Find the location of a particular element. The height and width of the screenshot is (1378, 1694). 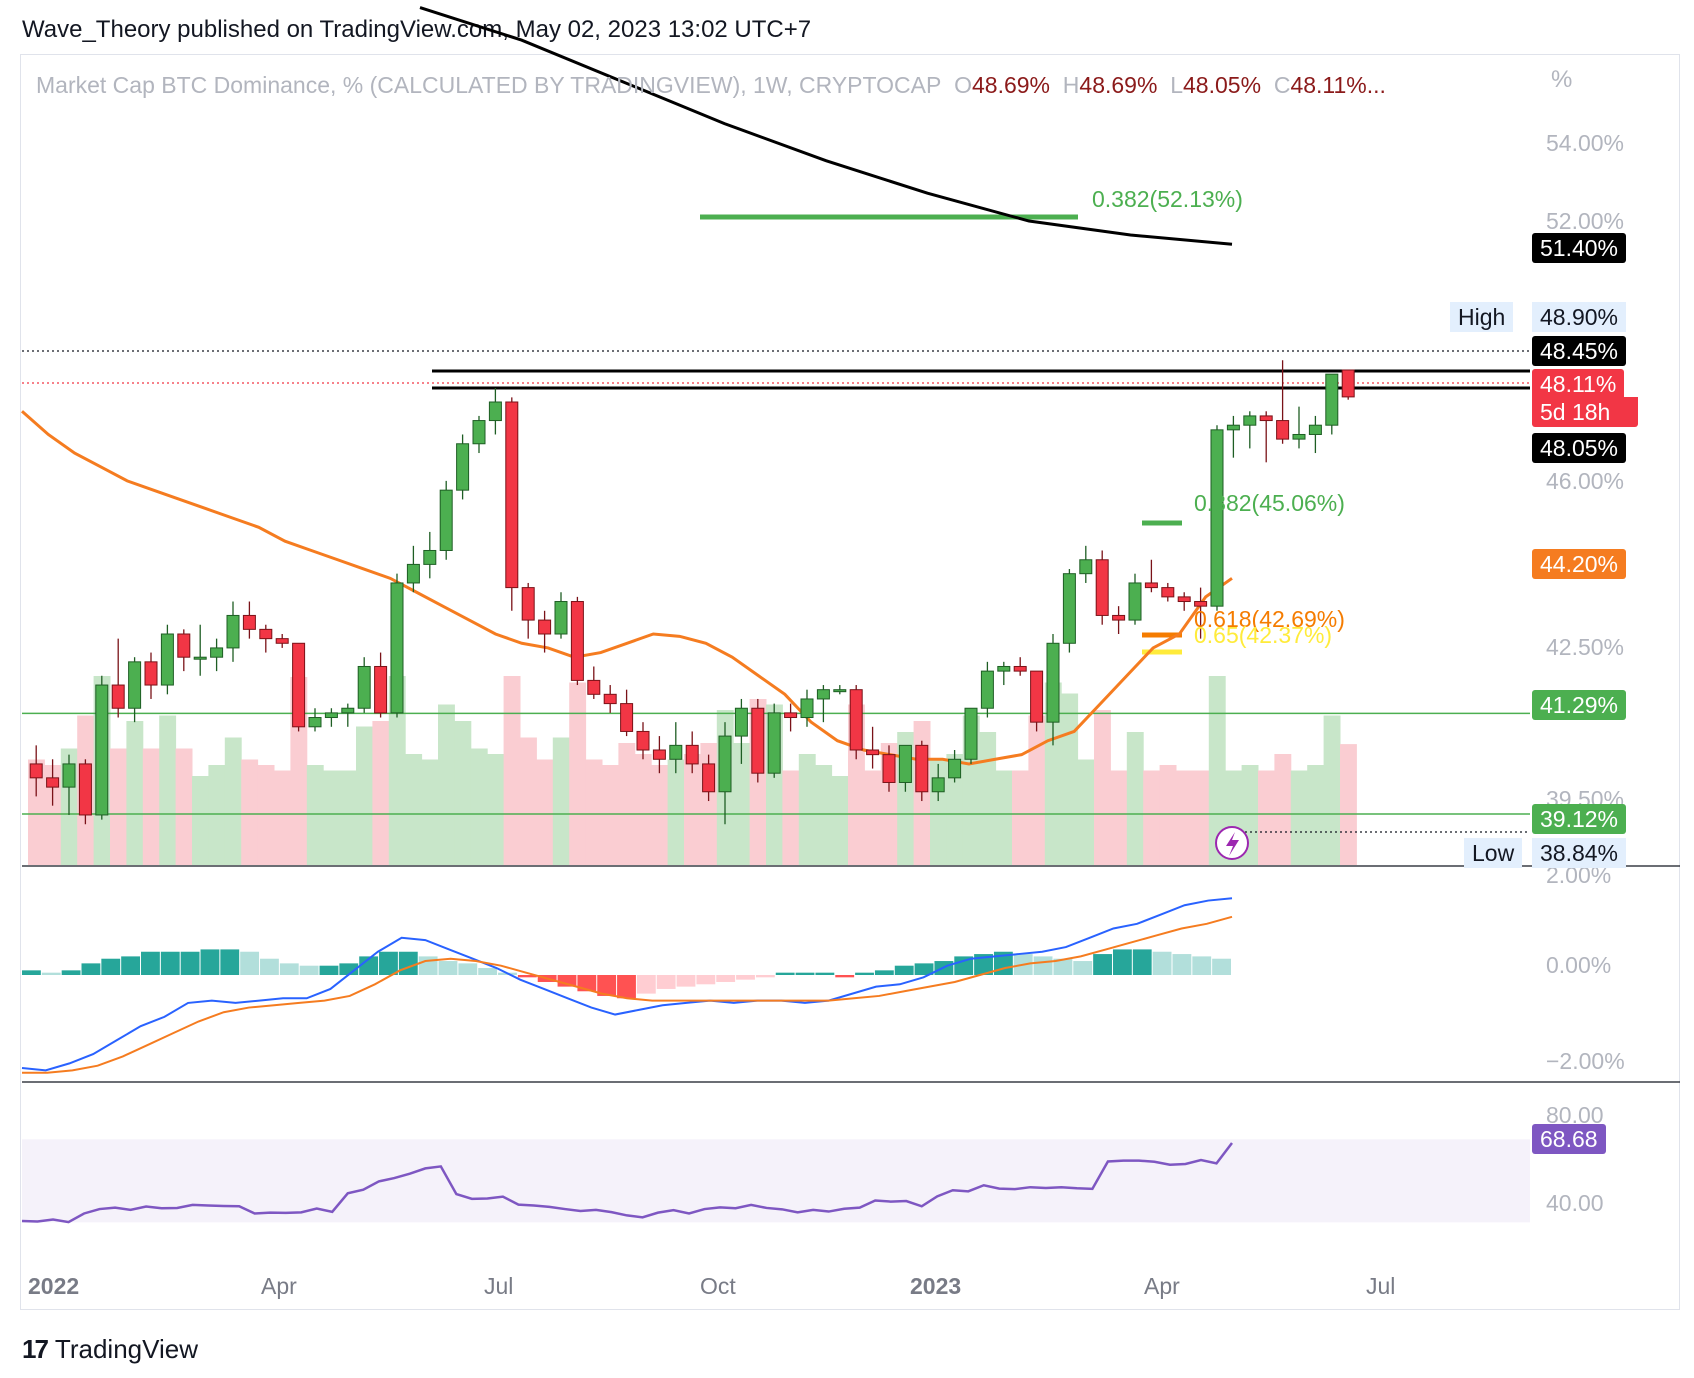

ma200-tag: 51.40% is located at coordinates (1579, 248).